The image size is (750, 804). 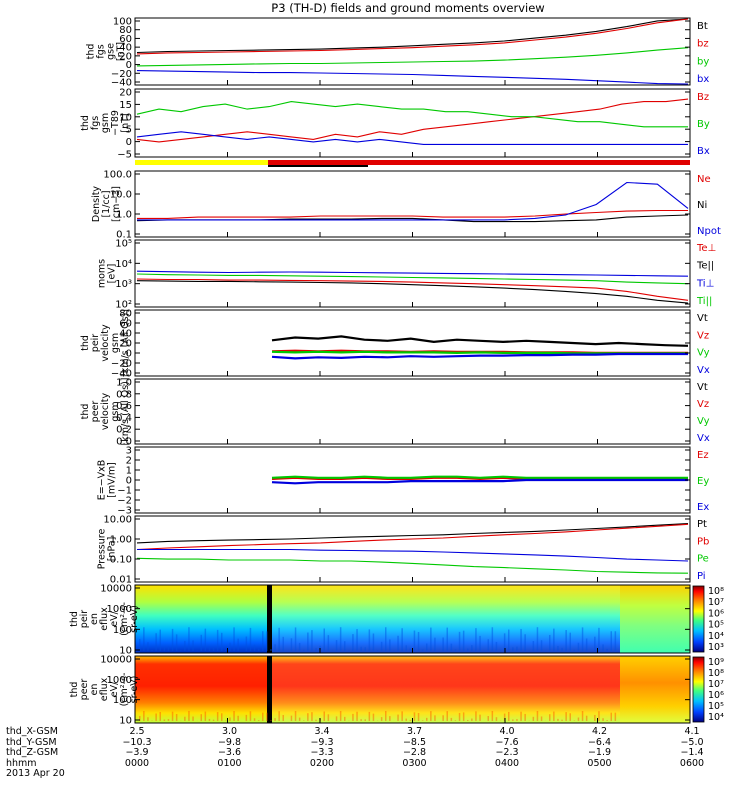 What do you see at coordinates (692, 764) in the screenshot?
I see `footer-value: 0600` at bounding box center [692, 764].